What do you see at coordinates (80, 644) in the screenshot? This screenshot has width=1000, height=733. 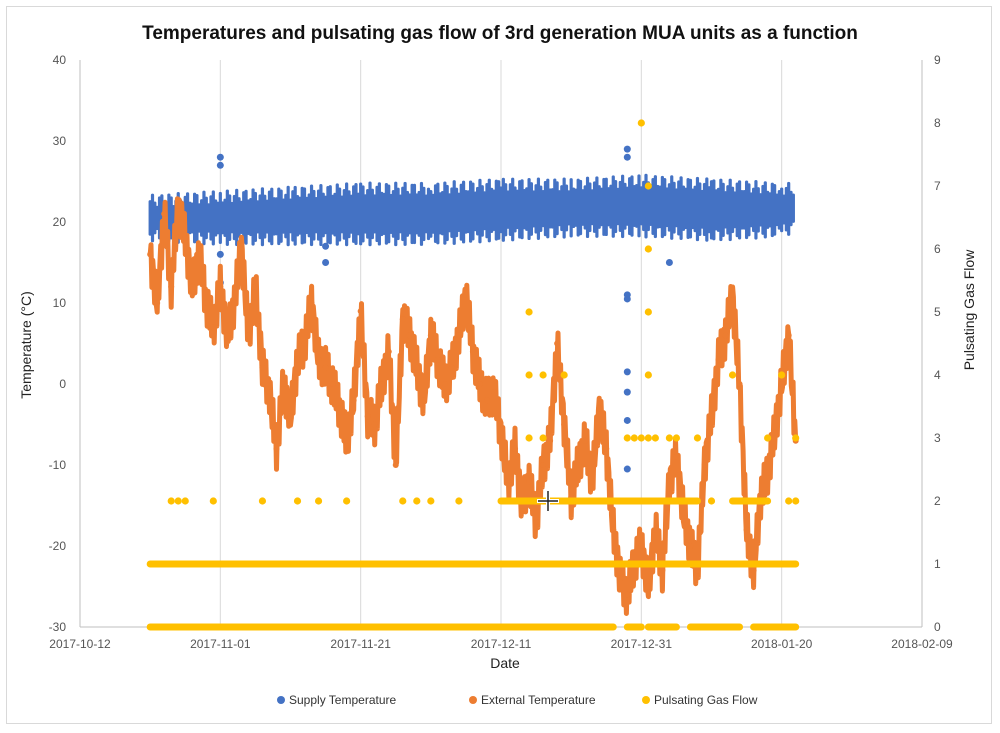 I see `x-tick-label: 2017-10-12` at bounding box center [80, 644].